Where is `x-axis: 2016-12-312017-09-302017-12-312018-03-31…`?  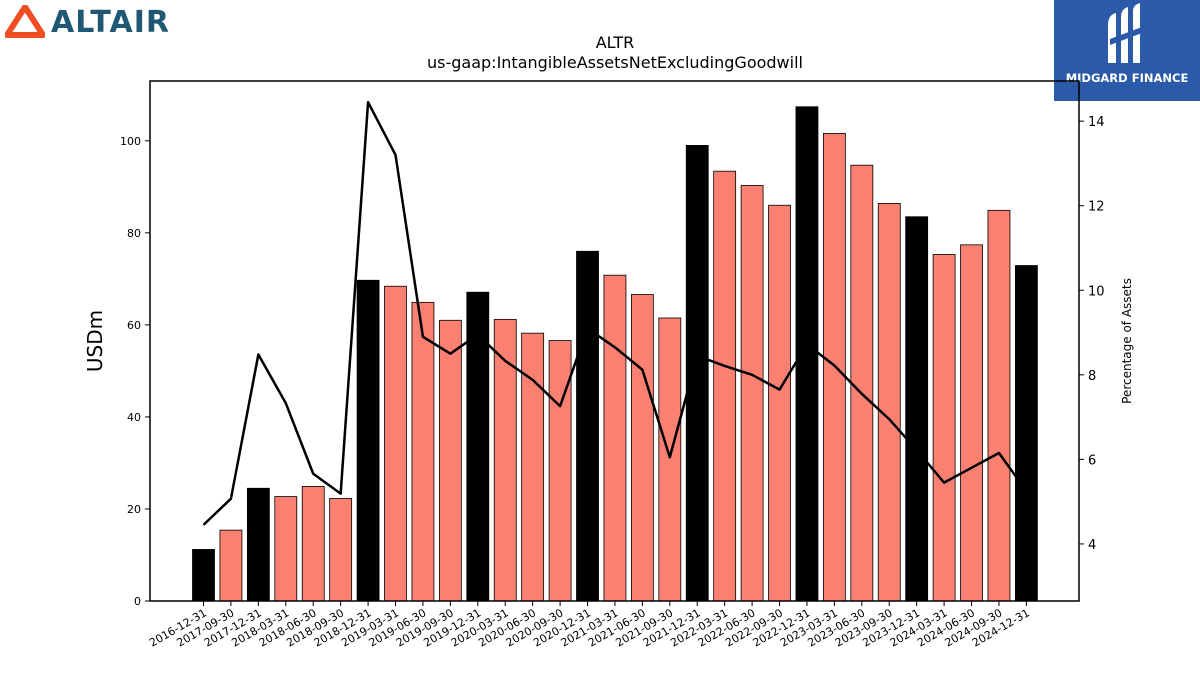 x-axis: 2016-12-312017-09-302017-12-312018-03-31… is located at coordinates (589, 625).